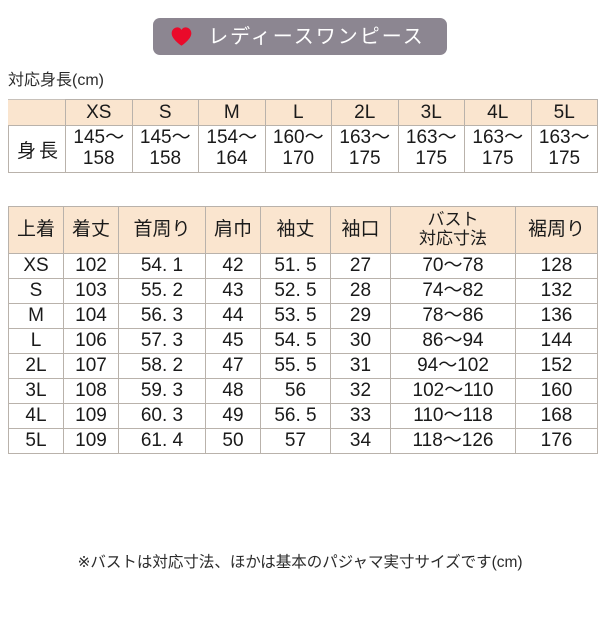 The image size is (600, 636). I want to click on height-value-m: 154〜 164, so click(232, 149).